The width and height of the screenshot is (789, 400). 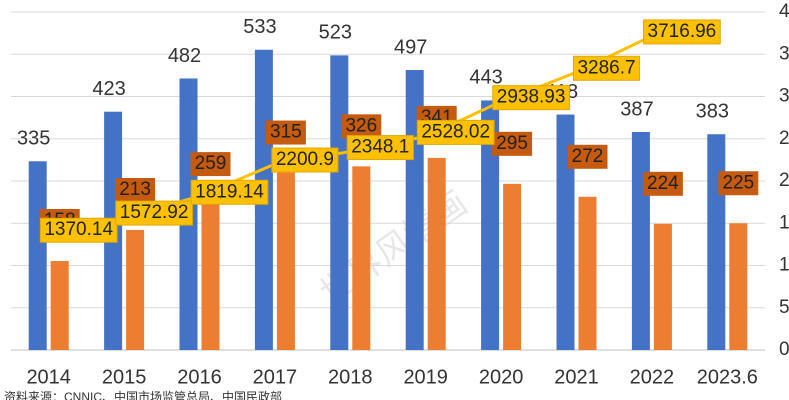 I want to click on data-label: 2528.02, so click(x=455, y=131).